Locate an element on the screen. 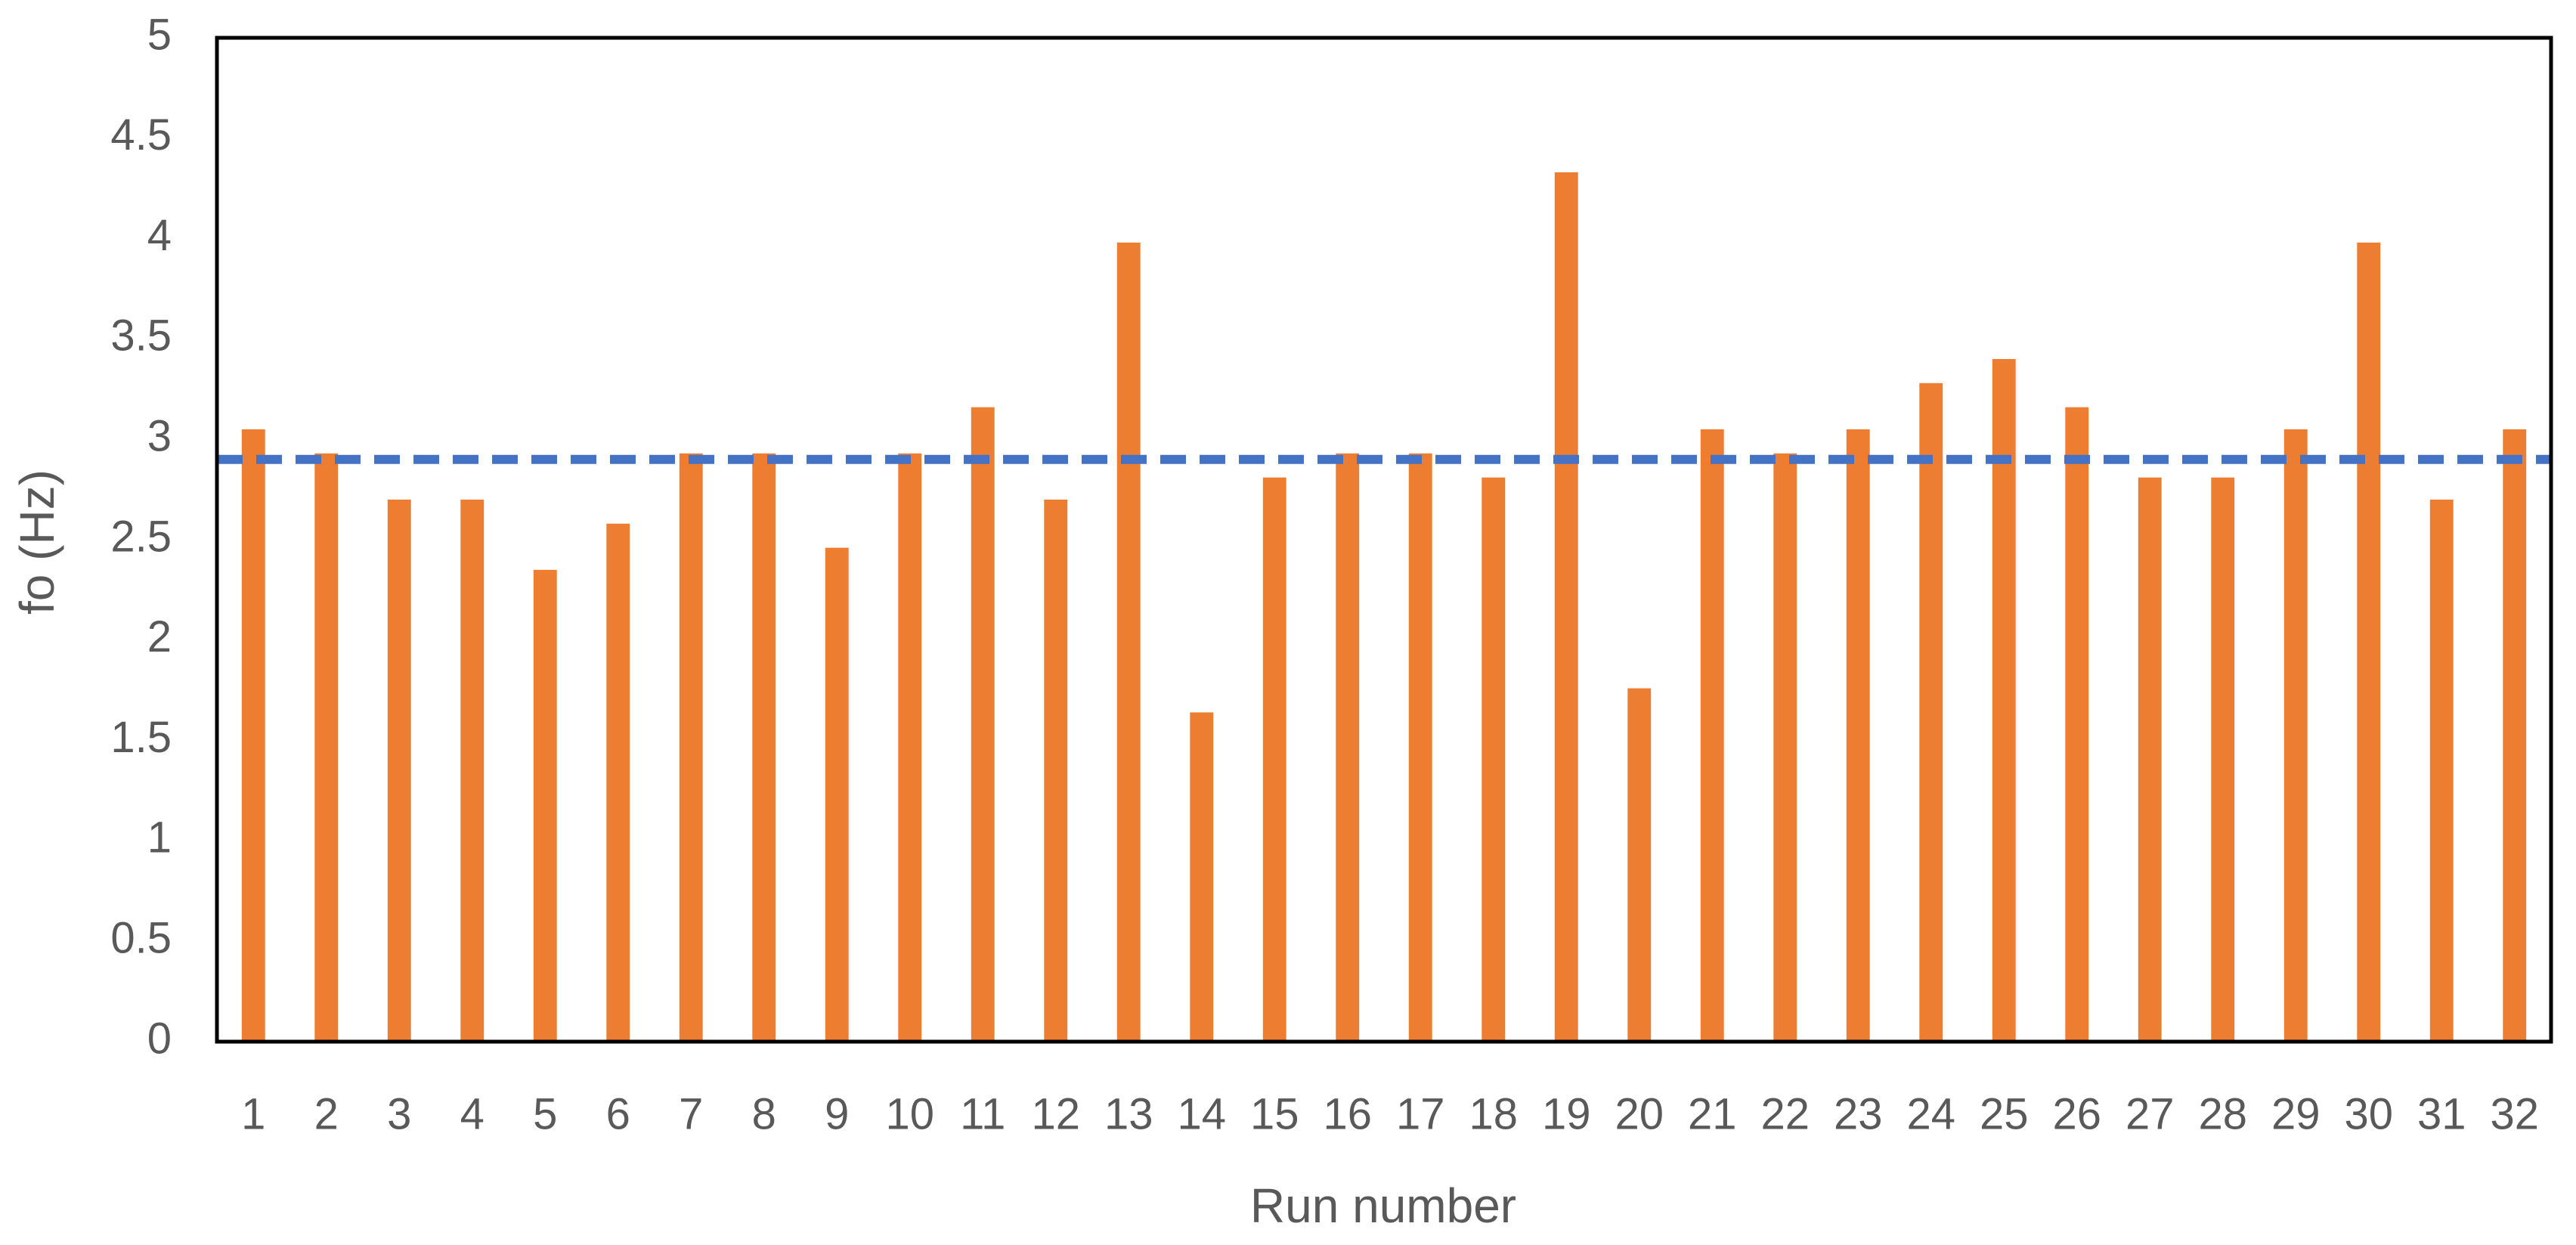  x-tick-label: 31 is located at coordinates (2441, 1113).